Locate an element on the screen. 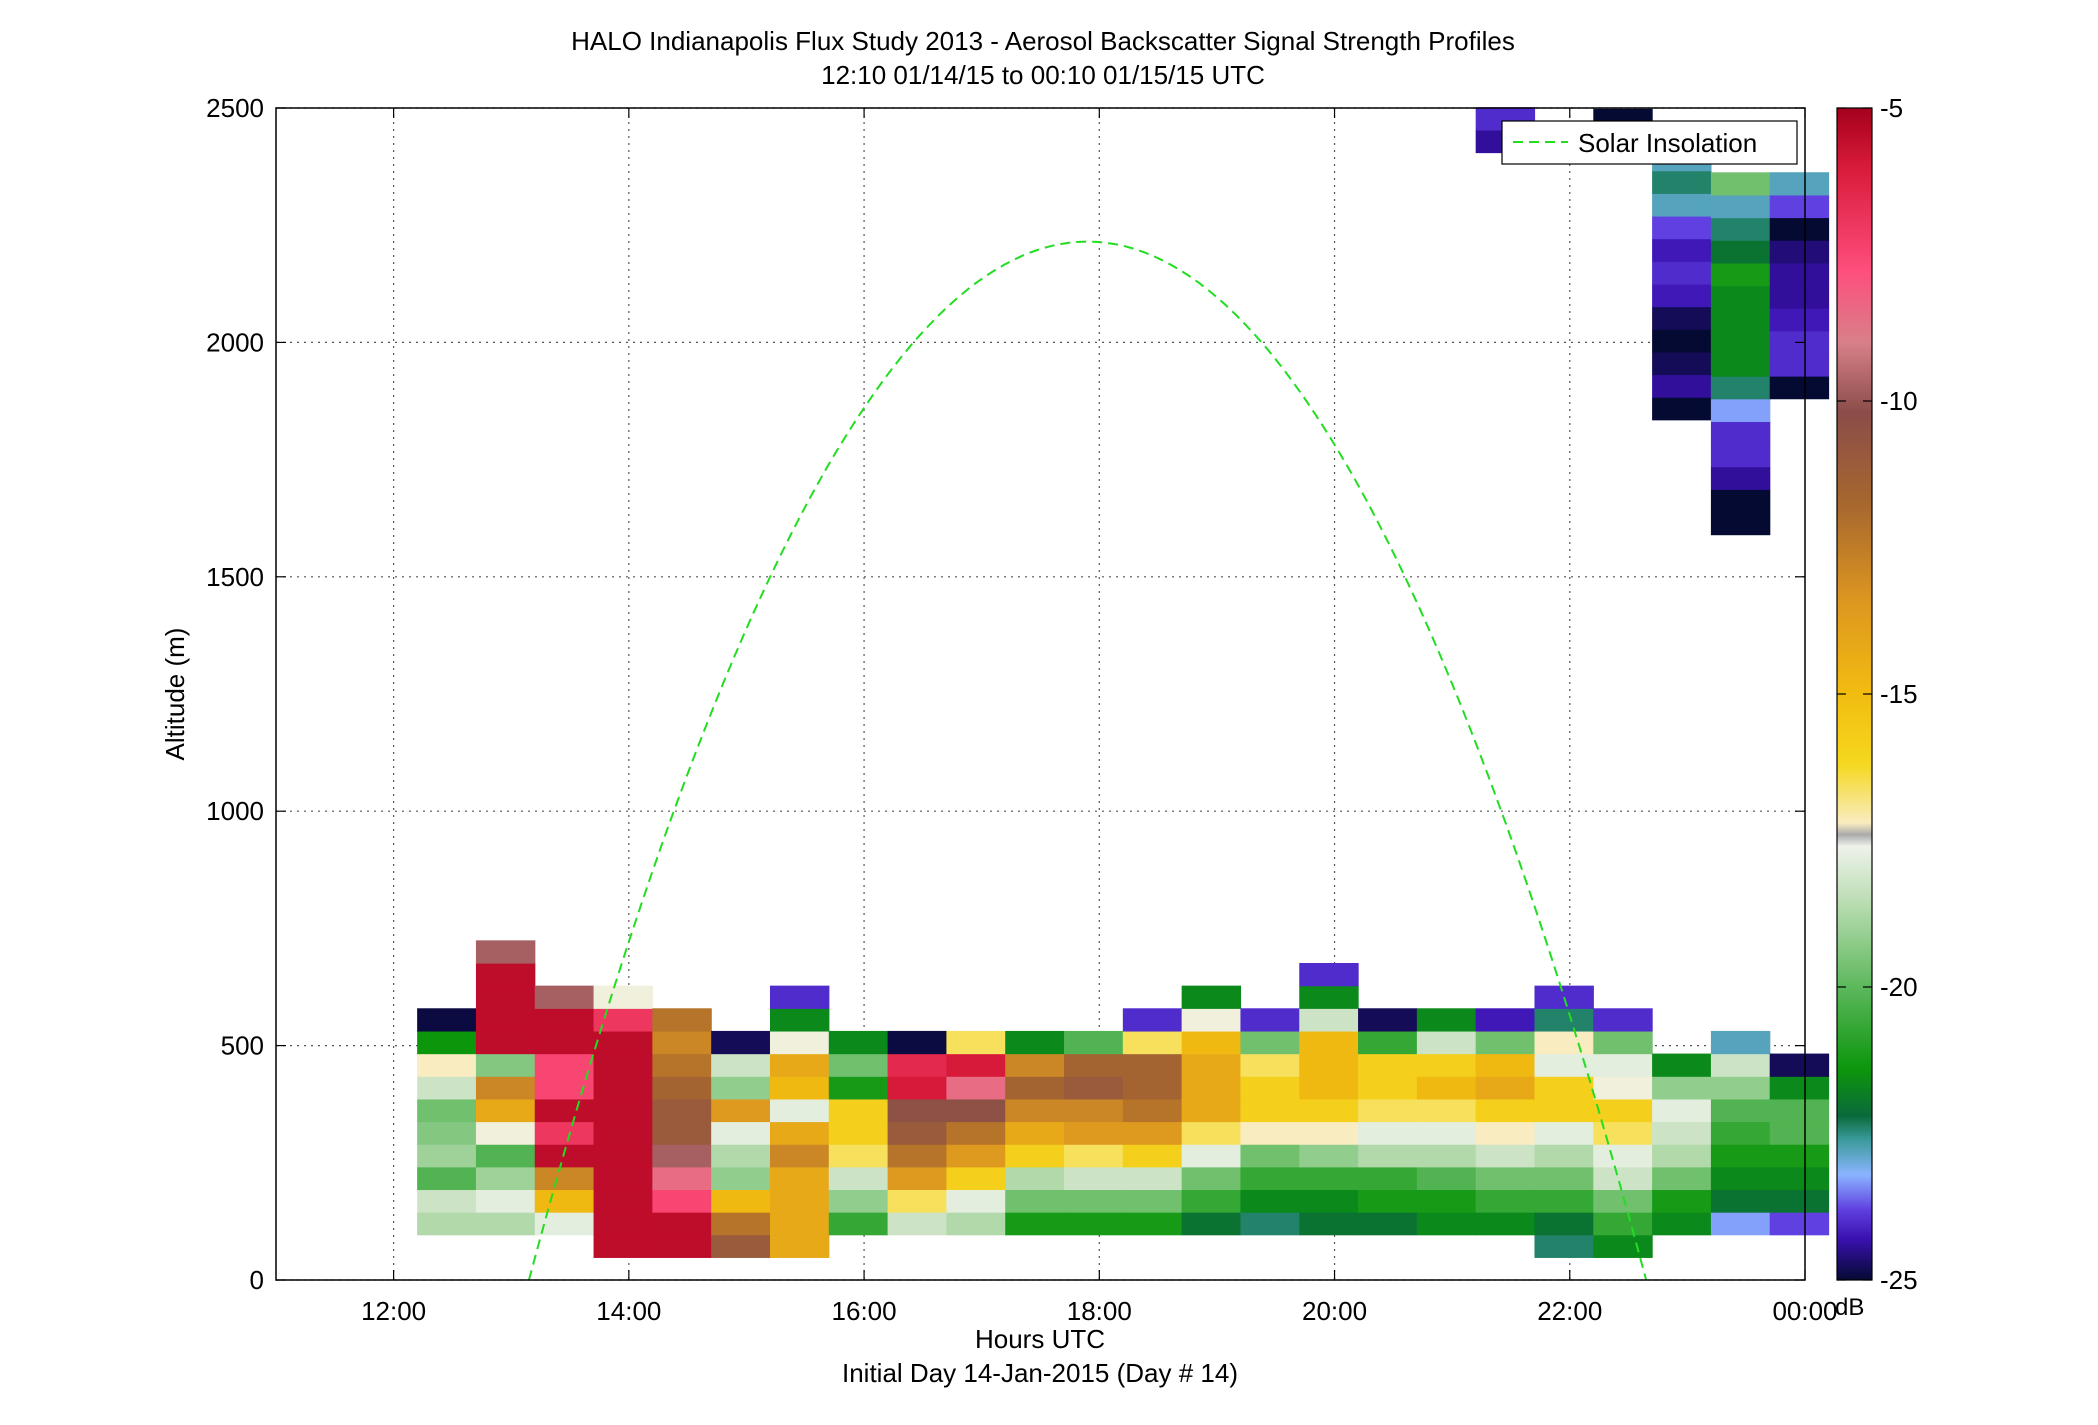  colorbar-tick-label: -10 is located at coordinates (1899, 401).